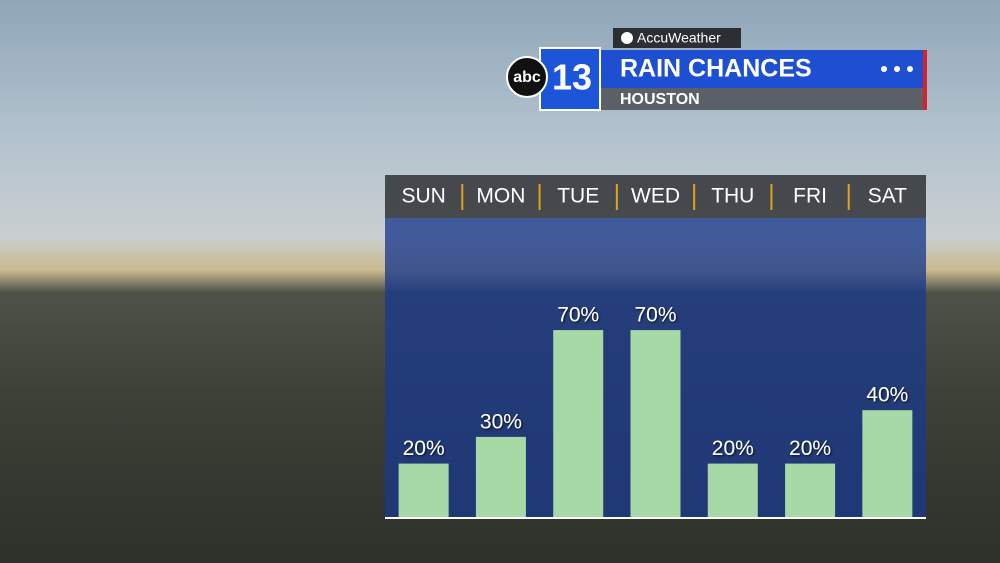  Describe the element at coordinates (762, 99) in the screenshot. I see `subtitle-bar` at that location.